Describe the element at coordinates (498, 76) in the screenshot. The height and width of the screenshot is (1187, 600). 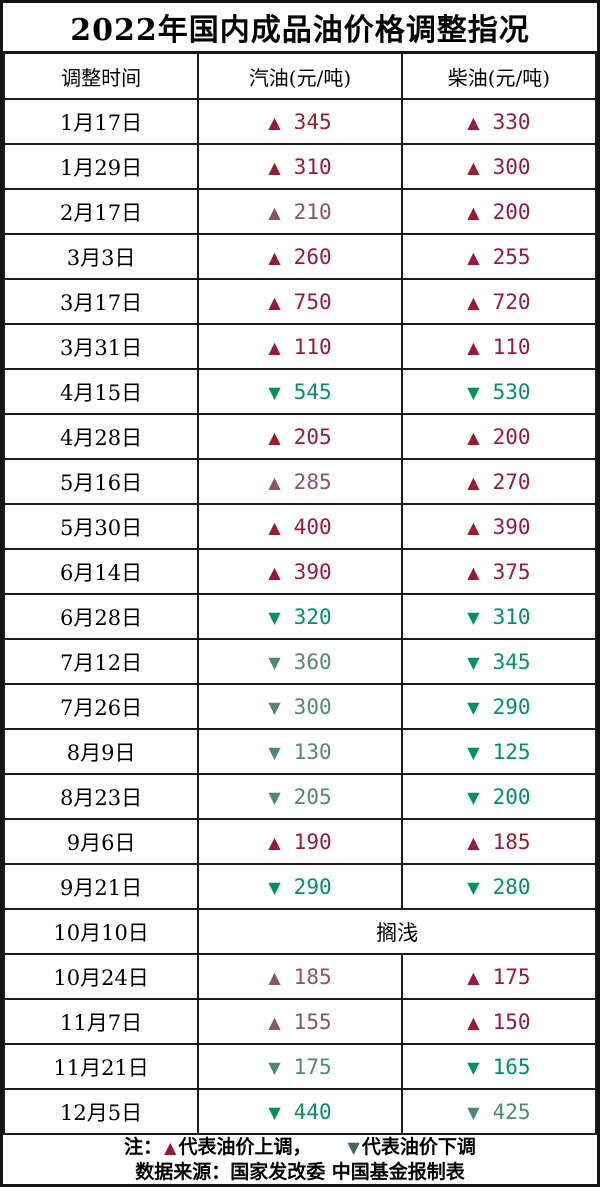
I see `col-header-diesel: 柴油(元/吨)` at that location.